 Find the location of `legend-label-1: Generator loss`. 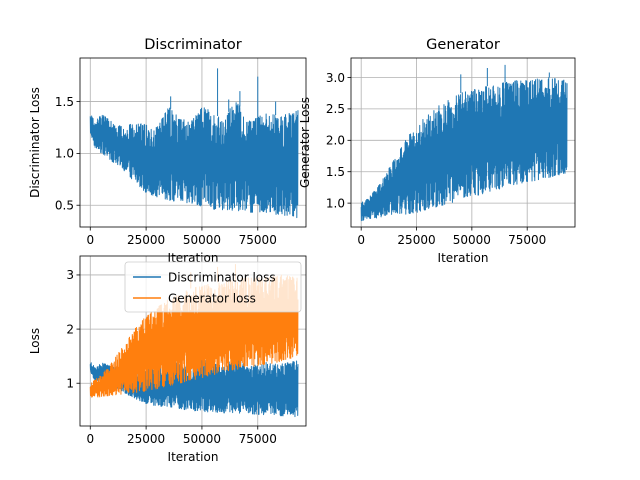

legend-label-1: Generator loss is located at coordinates (212, 298).